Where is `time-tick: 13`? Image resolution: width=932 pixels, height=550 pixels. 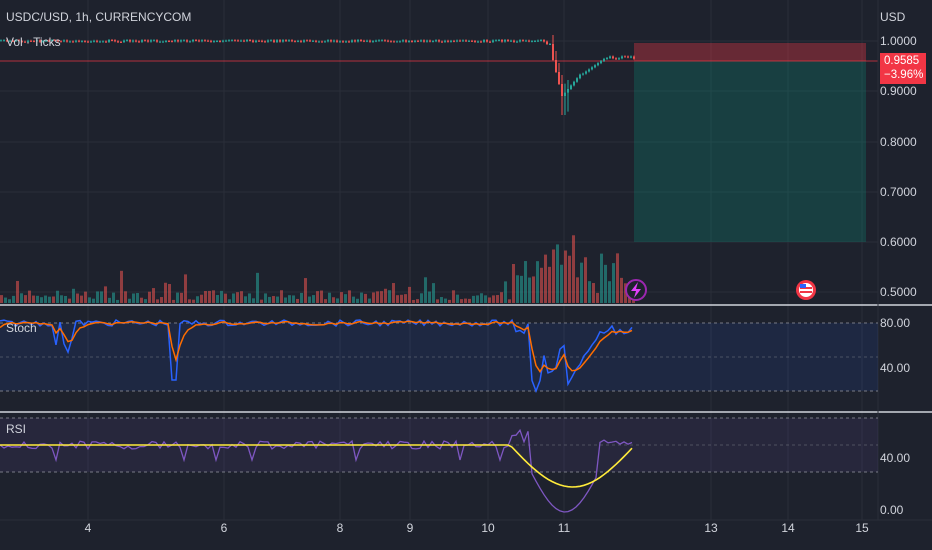
time-tick: 13 is located at coordinates (711, 528).